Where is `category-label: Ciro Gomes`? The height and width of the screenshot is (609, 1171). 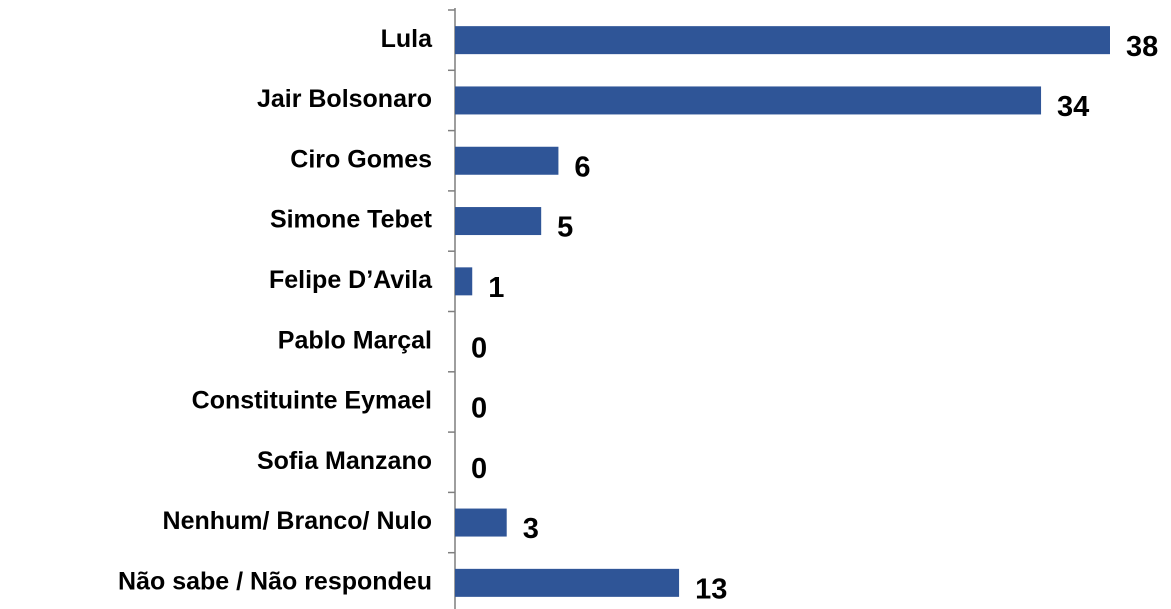 category-label: Ciro Gomes is located at coordinates (361, 159).